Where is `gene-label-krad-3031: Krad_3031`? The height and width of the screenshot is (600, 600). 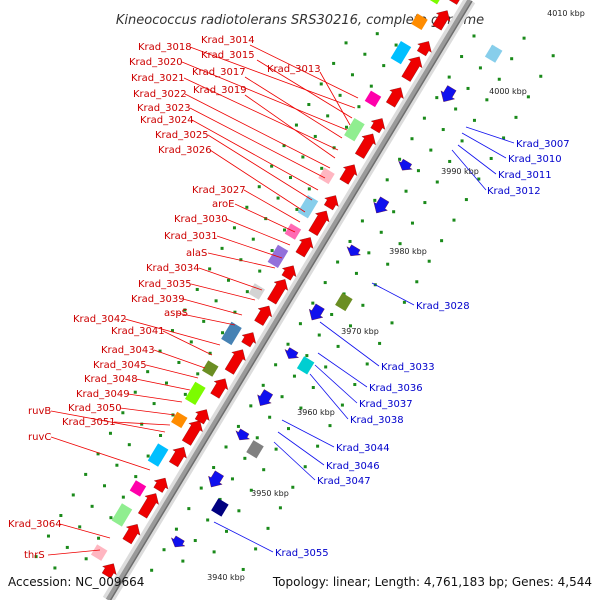
gene-label-krad-3031: Krad_3031 is located at coordinates (191, 236).